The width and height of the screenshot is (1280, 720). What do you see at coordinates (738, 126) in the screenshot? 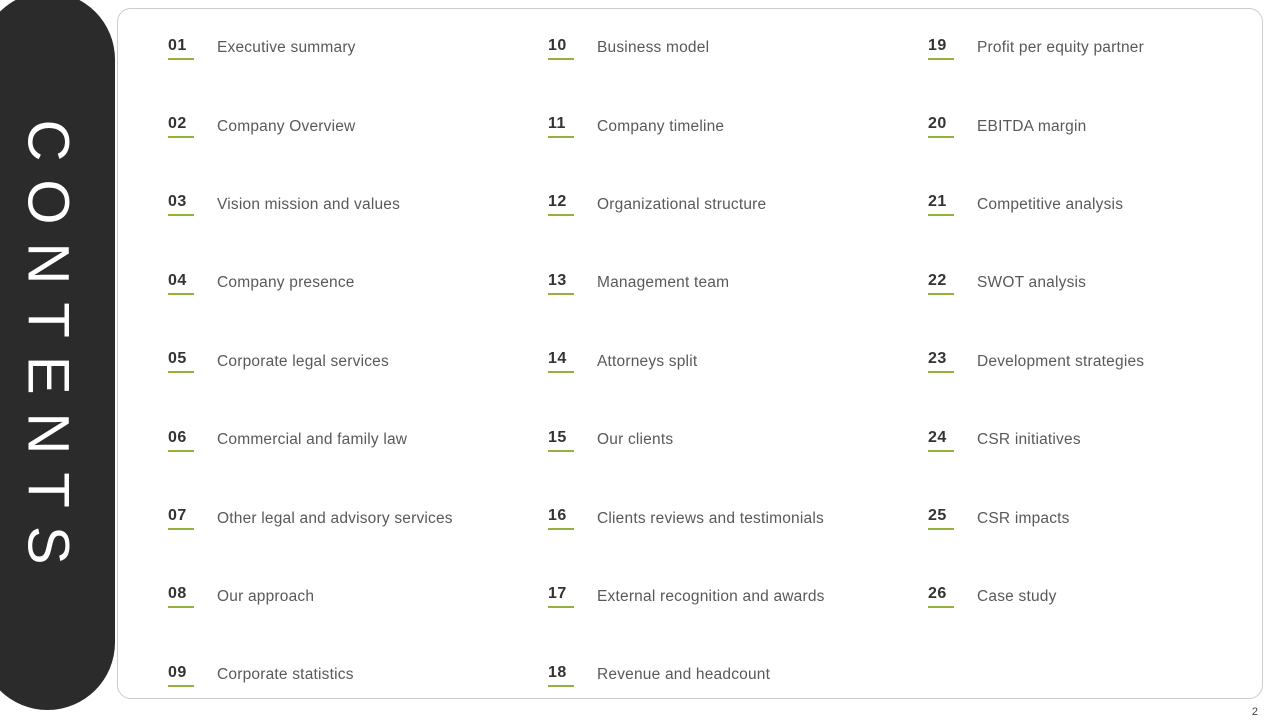
I see `toc-entry: 11 Company timeline` at bounding box center [738, 126].